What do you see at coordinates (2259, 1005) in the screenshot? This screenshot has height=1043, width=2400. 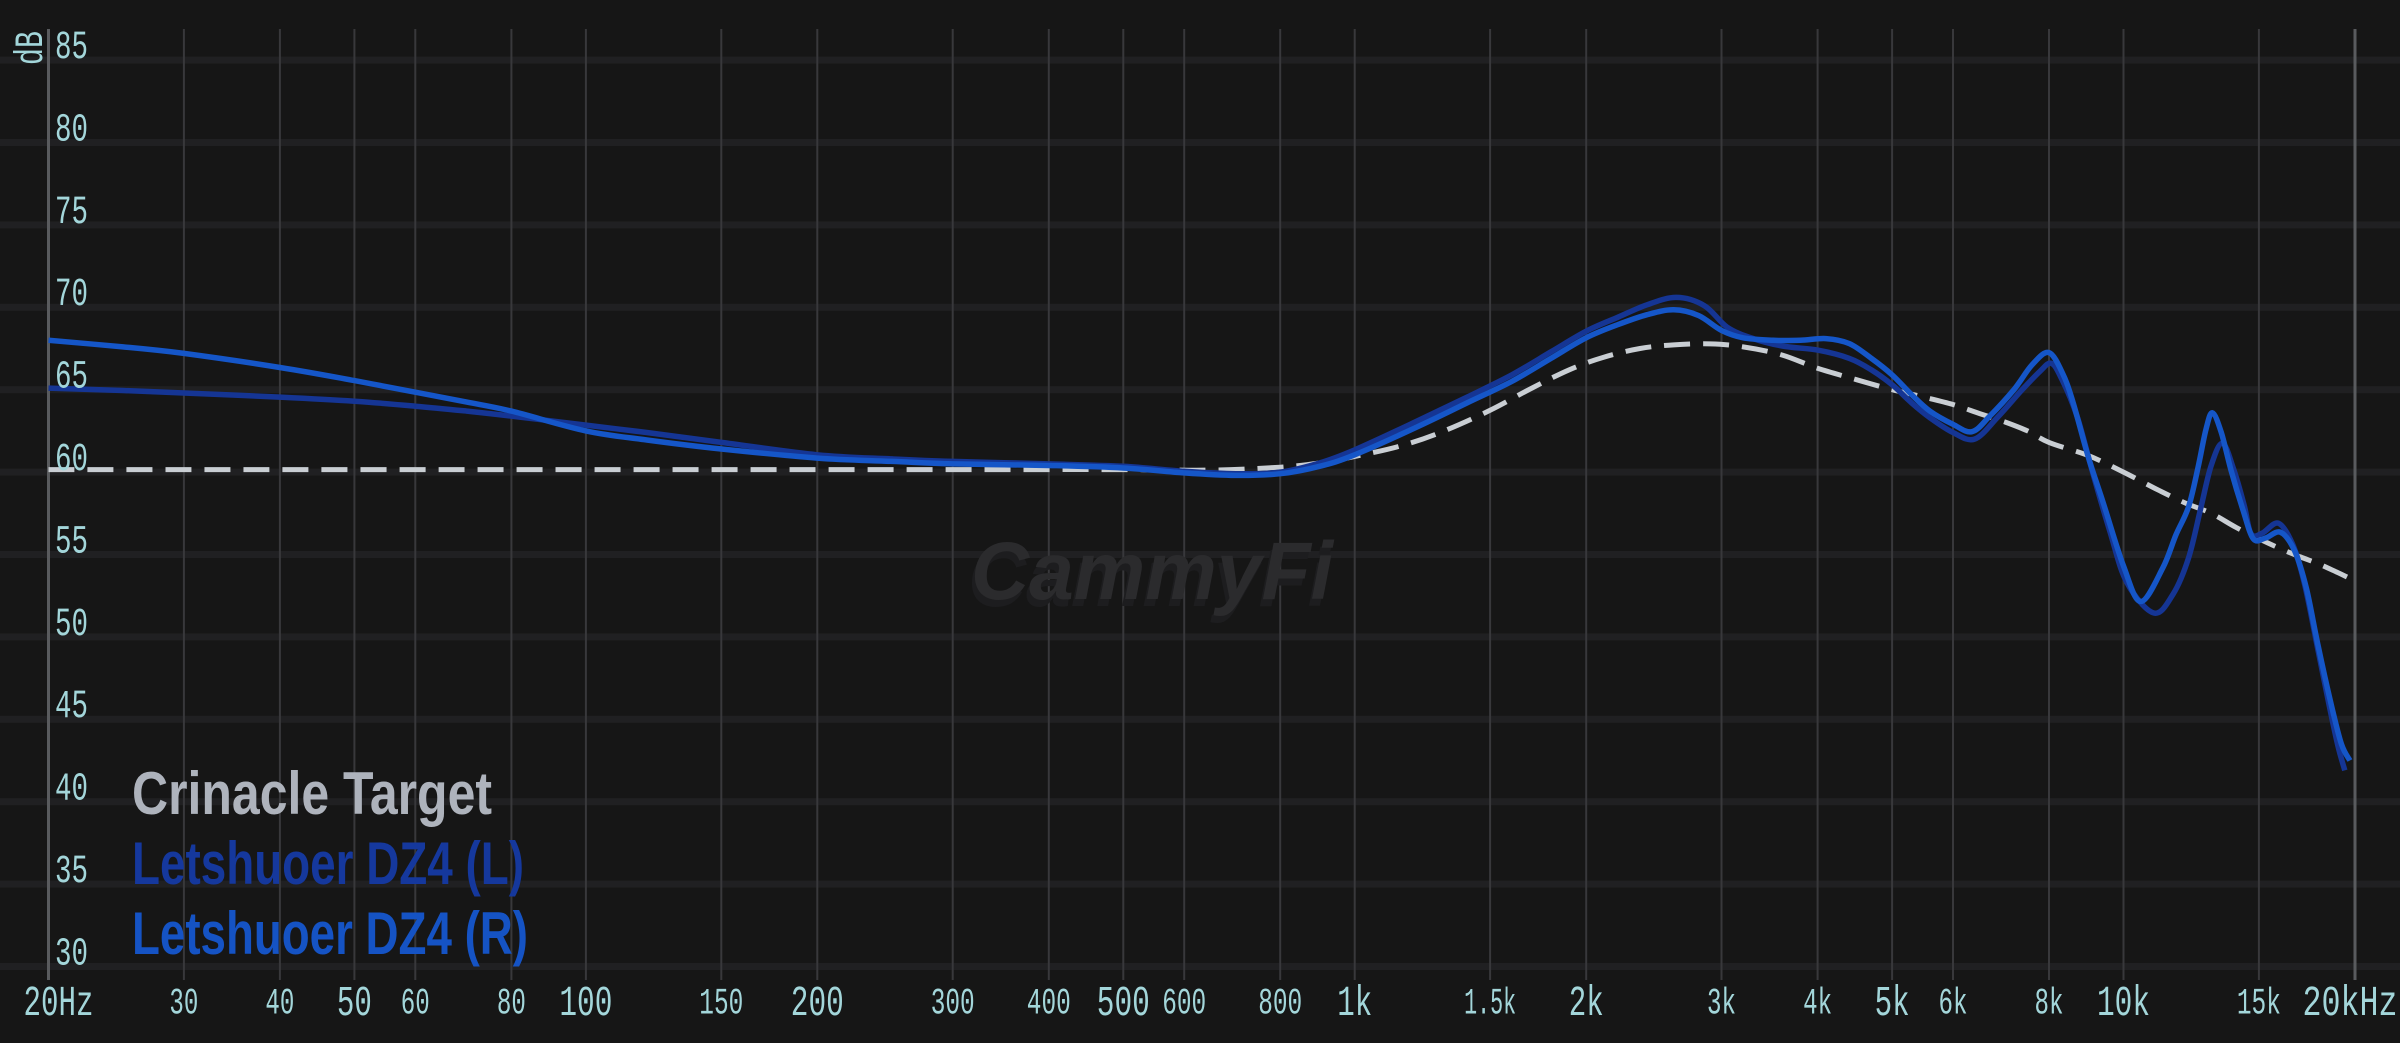 I see `svg-text: 15k` at bounding box center [2259, 1005].